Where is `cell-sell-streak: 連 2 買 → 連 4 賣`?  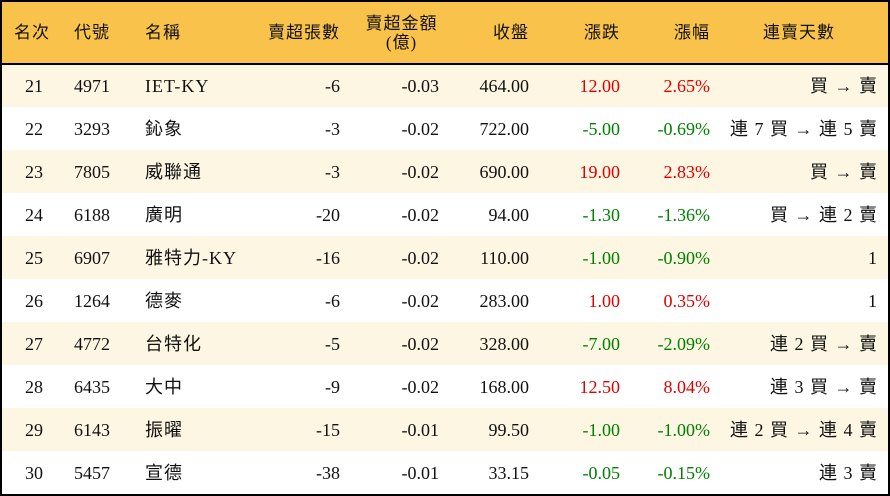
cell-sell-streak: 連 2 買 → 連 4 賣 is located at coordinates (799, 429).